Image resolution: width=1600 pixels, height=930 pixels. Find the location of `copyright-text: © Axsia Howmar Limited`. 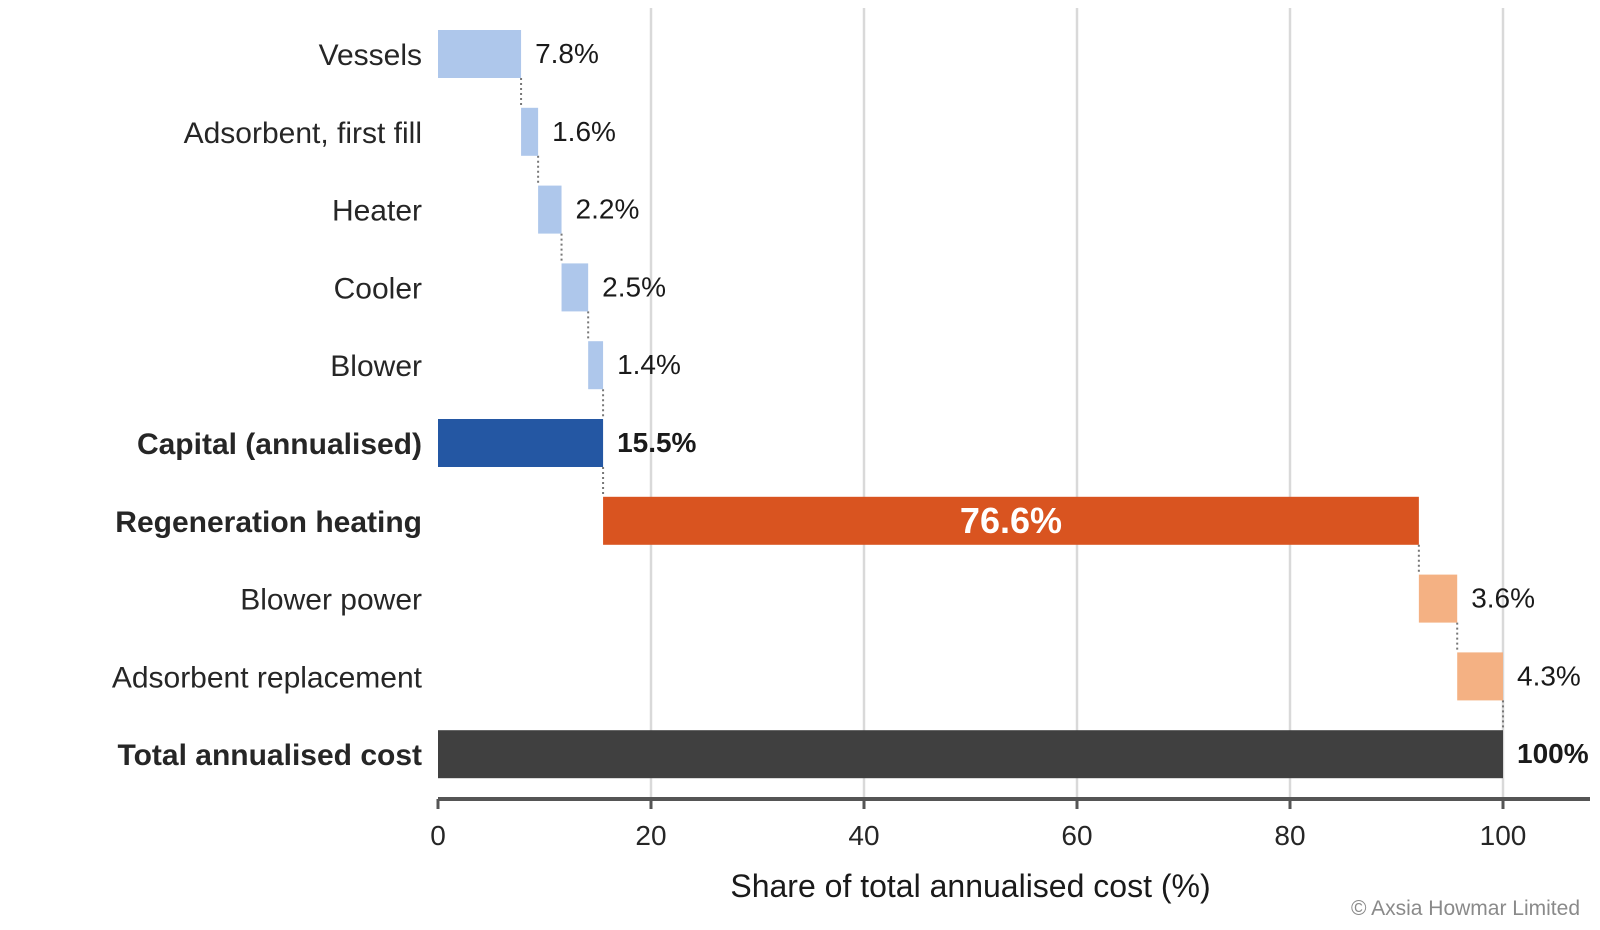

copyright-text: © Axsia Howmar Limited is located at coordinates (1465, 908).